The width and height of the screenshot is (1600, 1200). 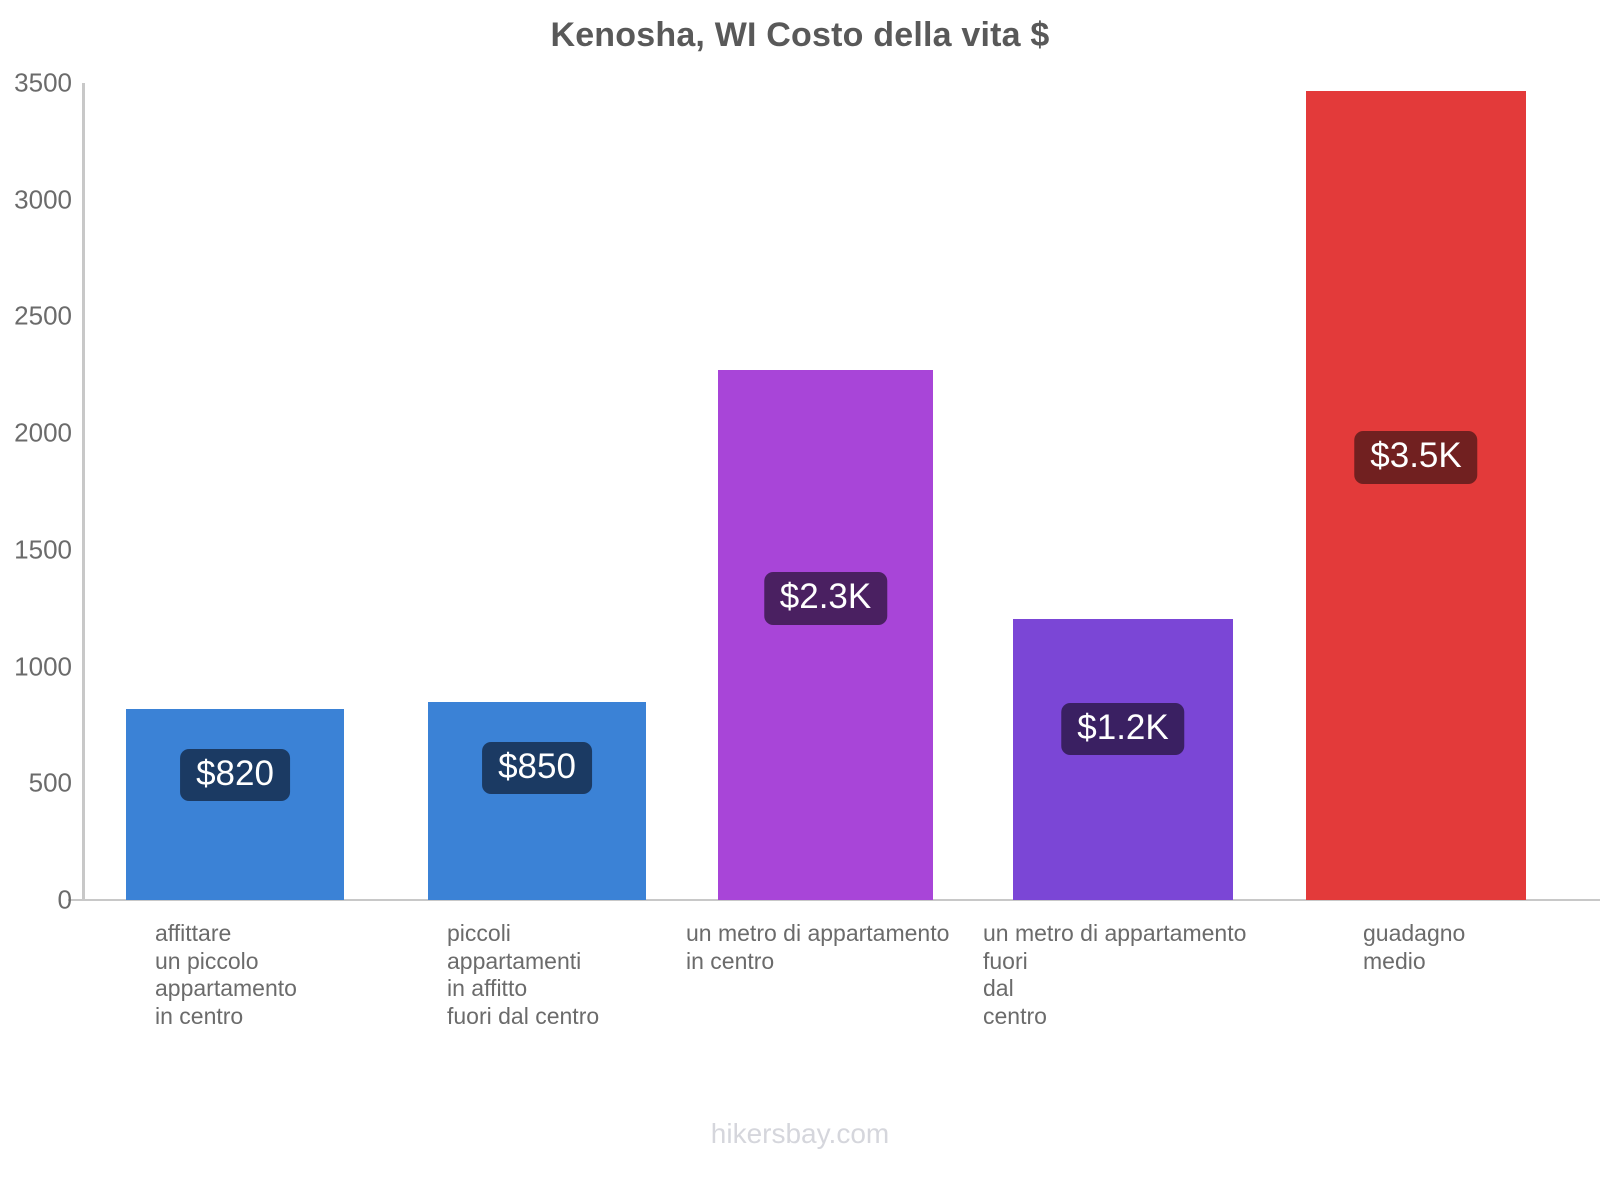 I want to click on bar: $850, so click(x=537, y=800).